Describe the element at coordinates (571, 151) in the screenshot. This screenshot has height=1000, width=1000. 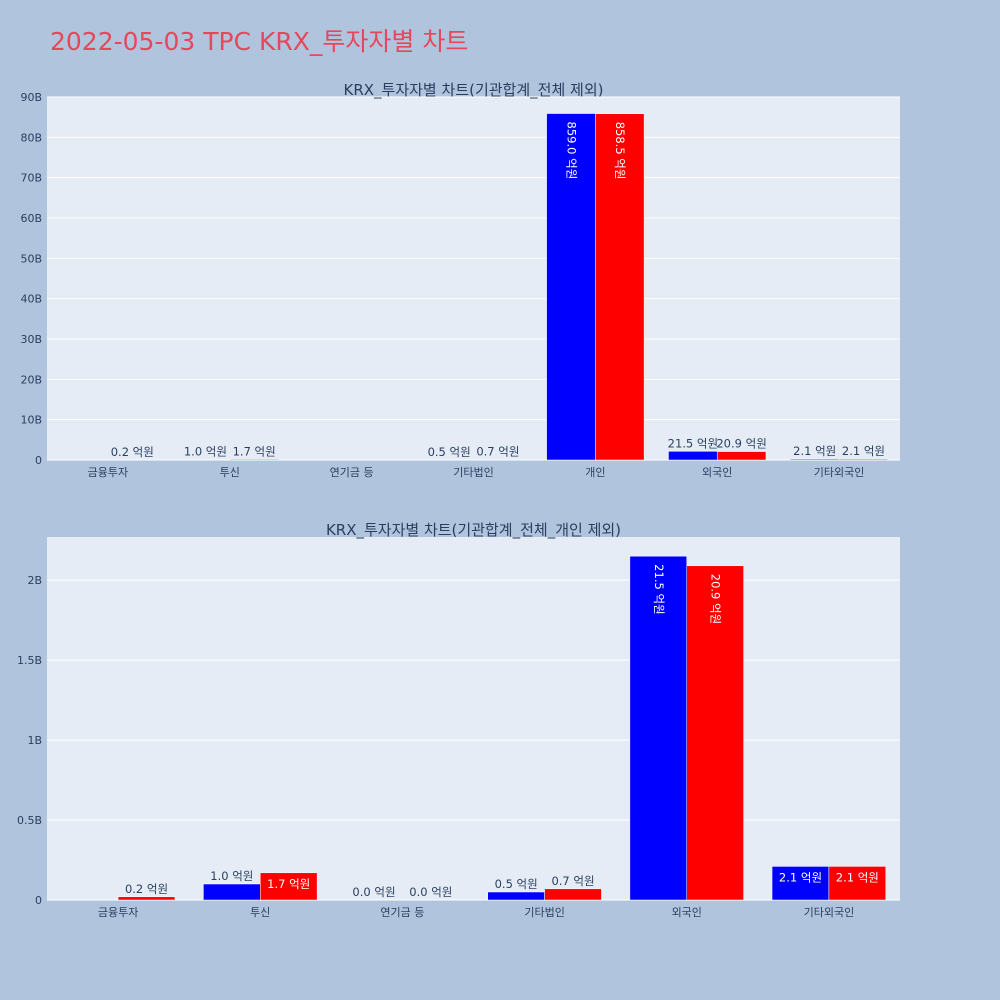
I see `data-label: 859.0 억원` at that location.